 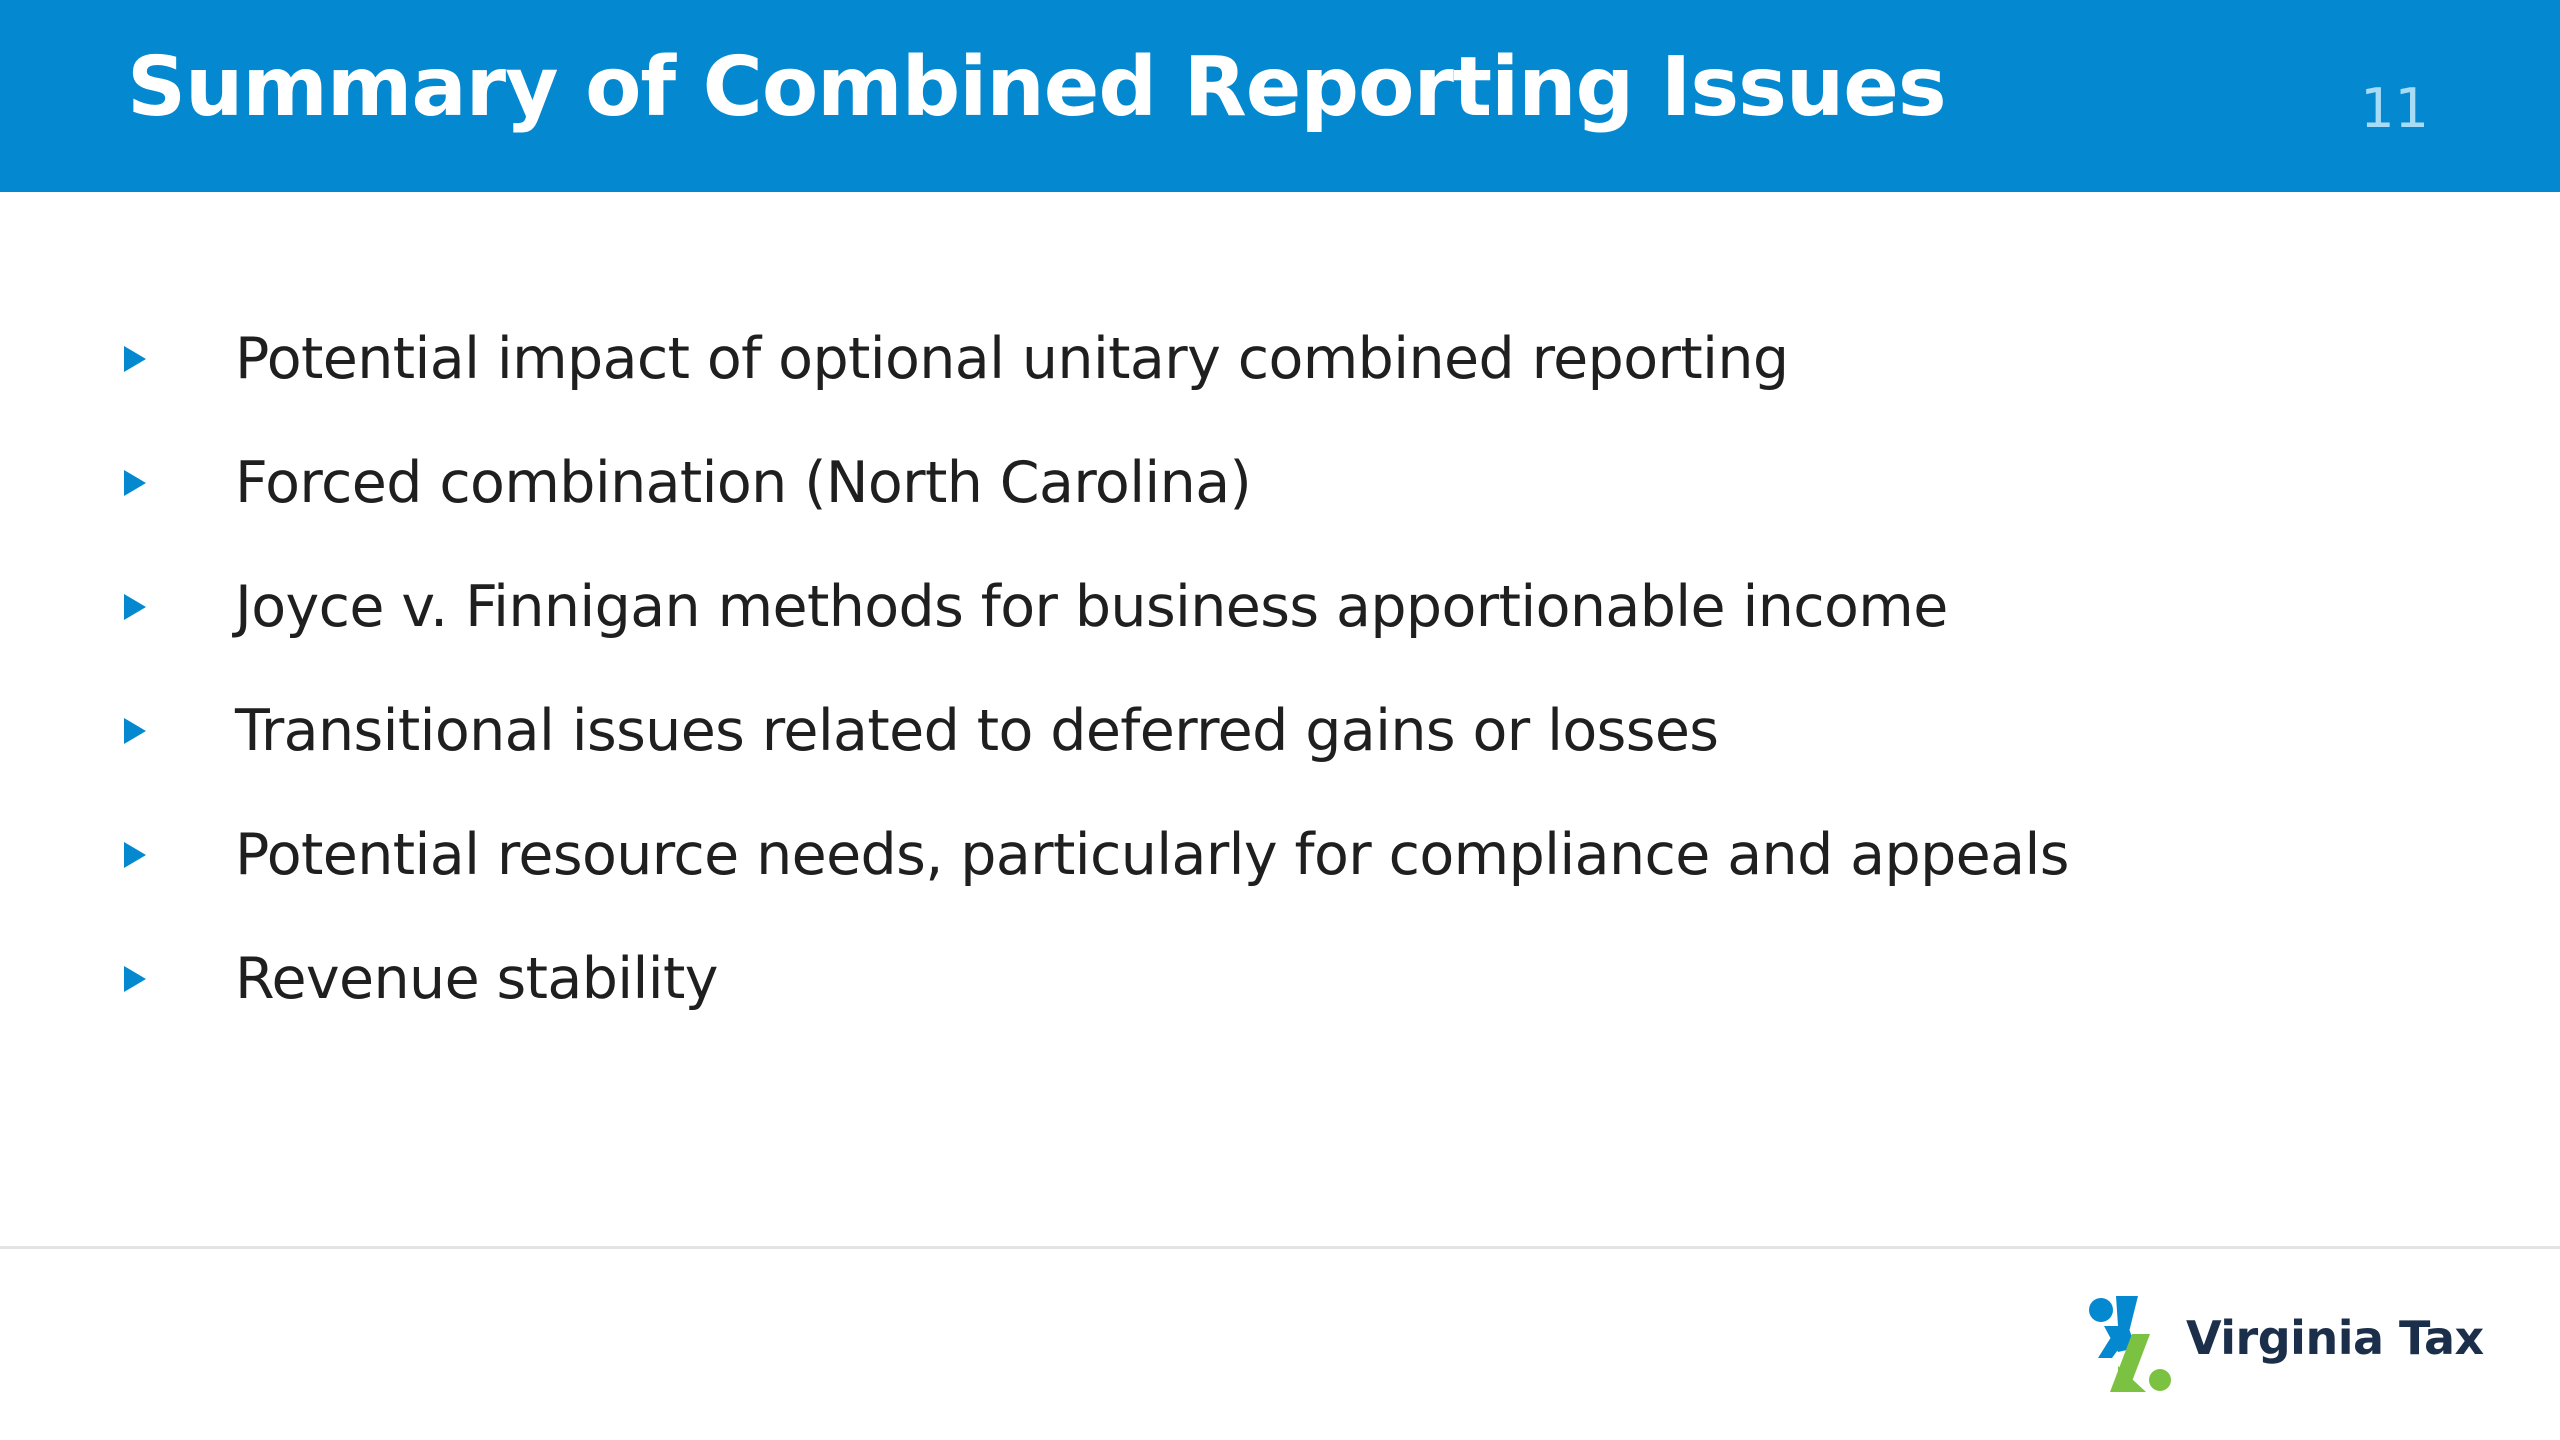 I want to click on slide-number: 11, so click(x=2394, y=108).